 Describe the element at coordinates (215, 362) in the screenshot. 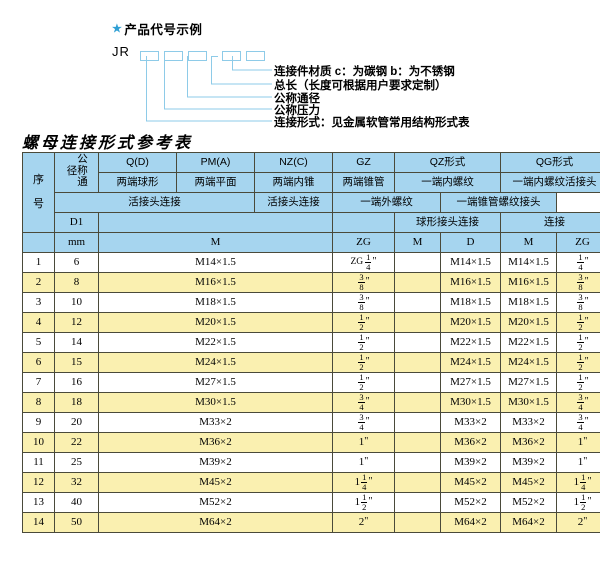

I see `cell-thread-m: M24×1.5` at that location.